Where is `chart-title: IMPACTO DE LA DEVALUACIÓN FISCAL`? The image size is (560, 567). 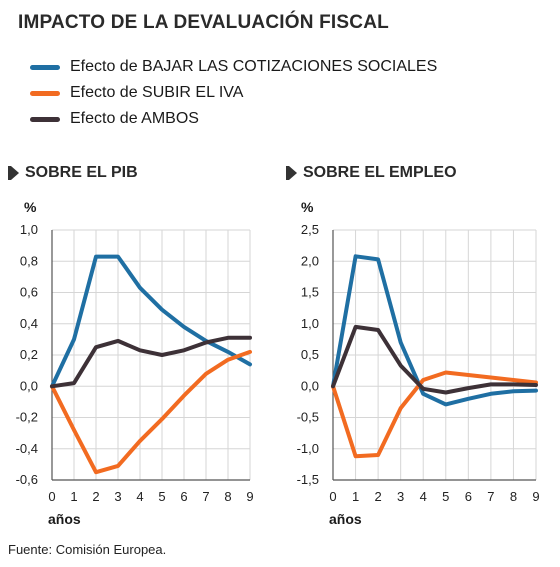
chart-title: IMPACTO DE LA DEVALUACIÓN FISCAL is located at coordinates (203, 22).